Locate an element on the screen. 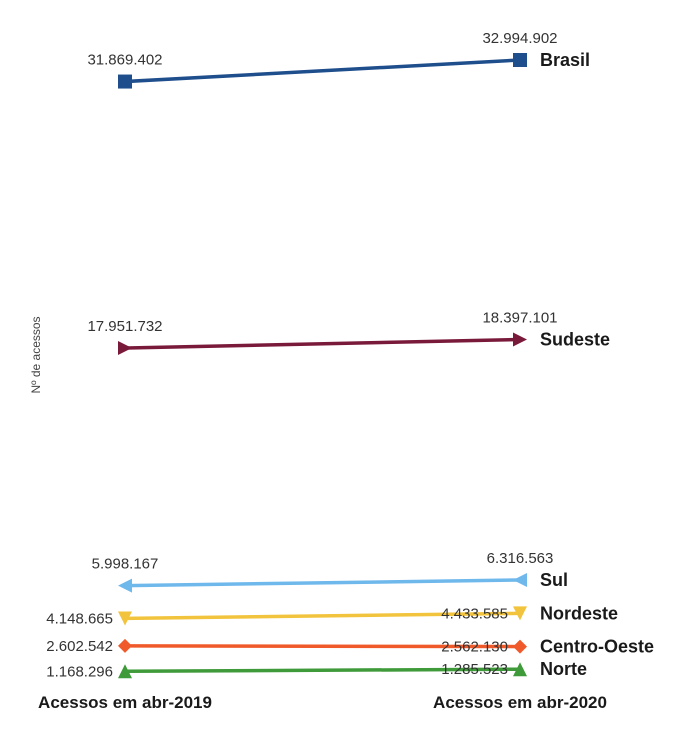 The width and height of the screenshot is (698, 739). series-line-sudeste is located at coordinates (322, 343).